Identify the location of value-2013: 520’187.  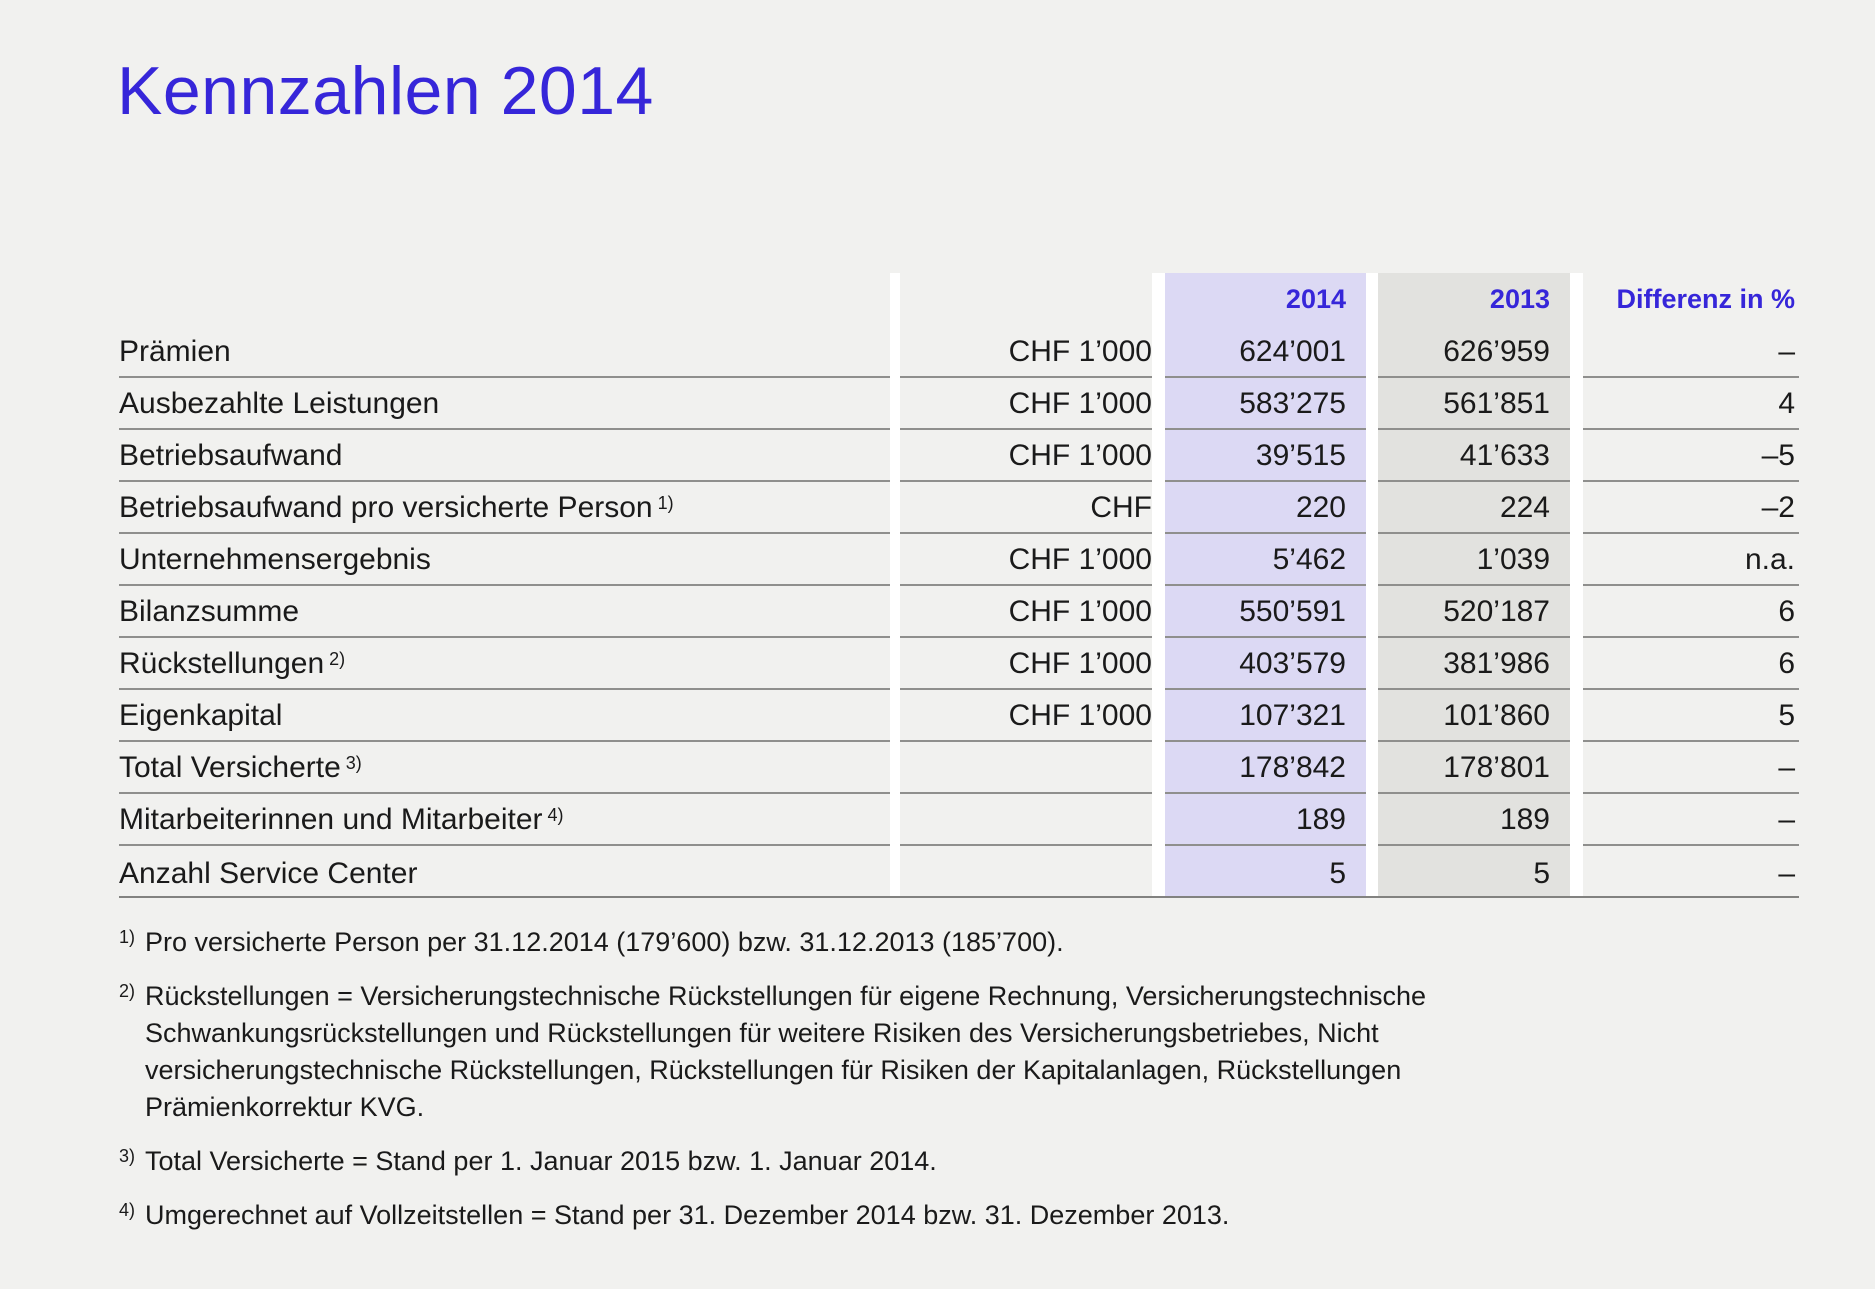
(1474, 612).